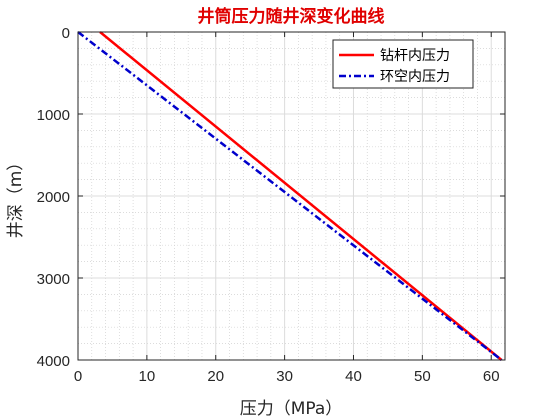  I want to click on legend-label-annulus: 环空内压力, so click(415, 77).